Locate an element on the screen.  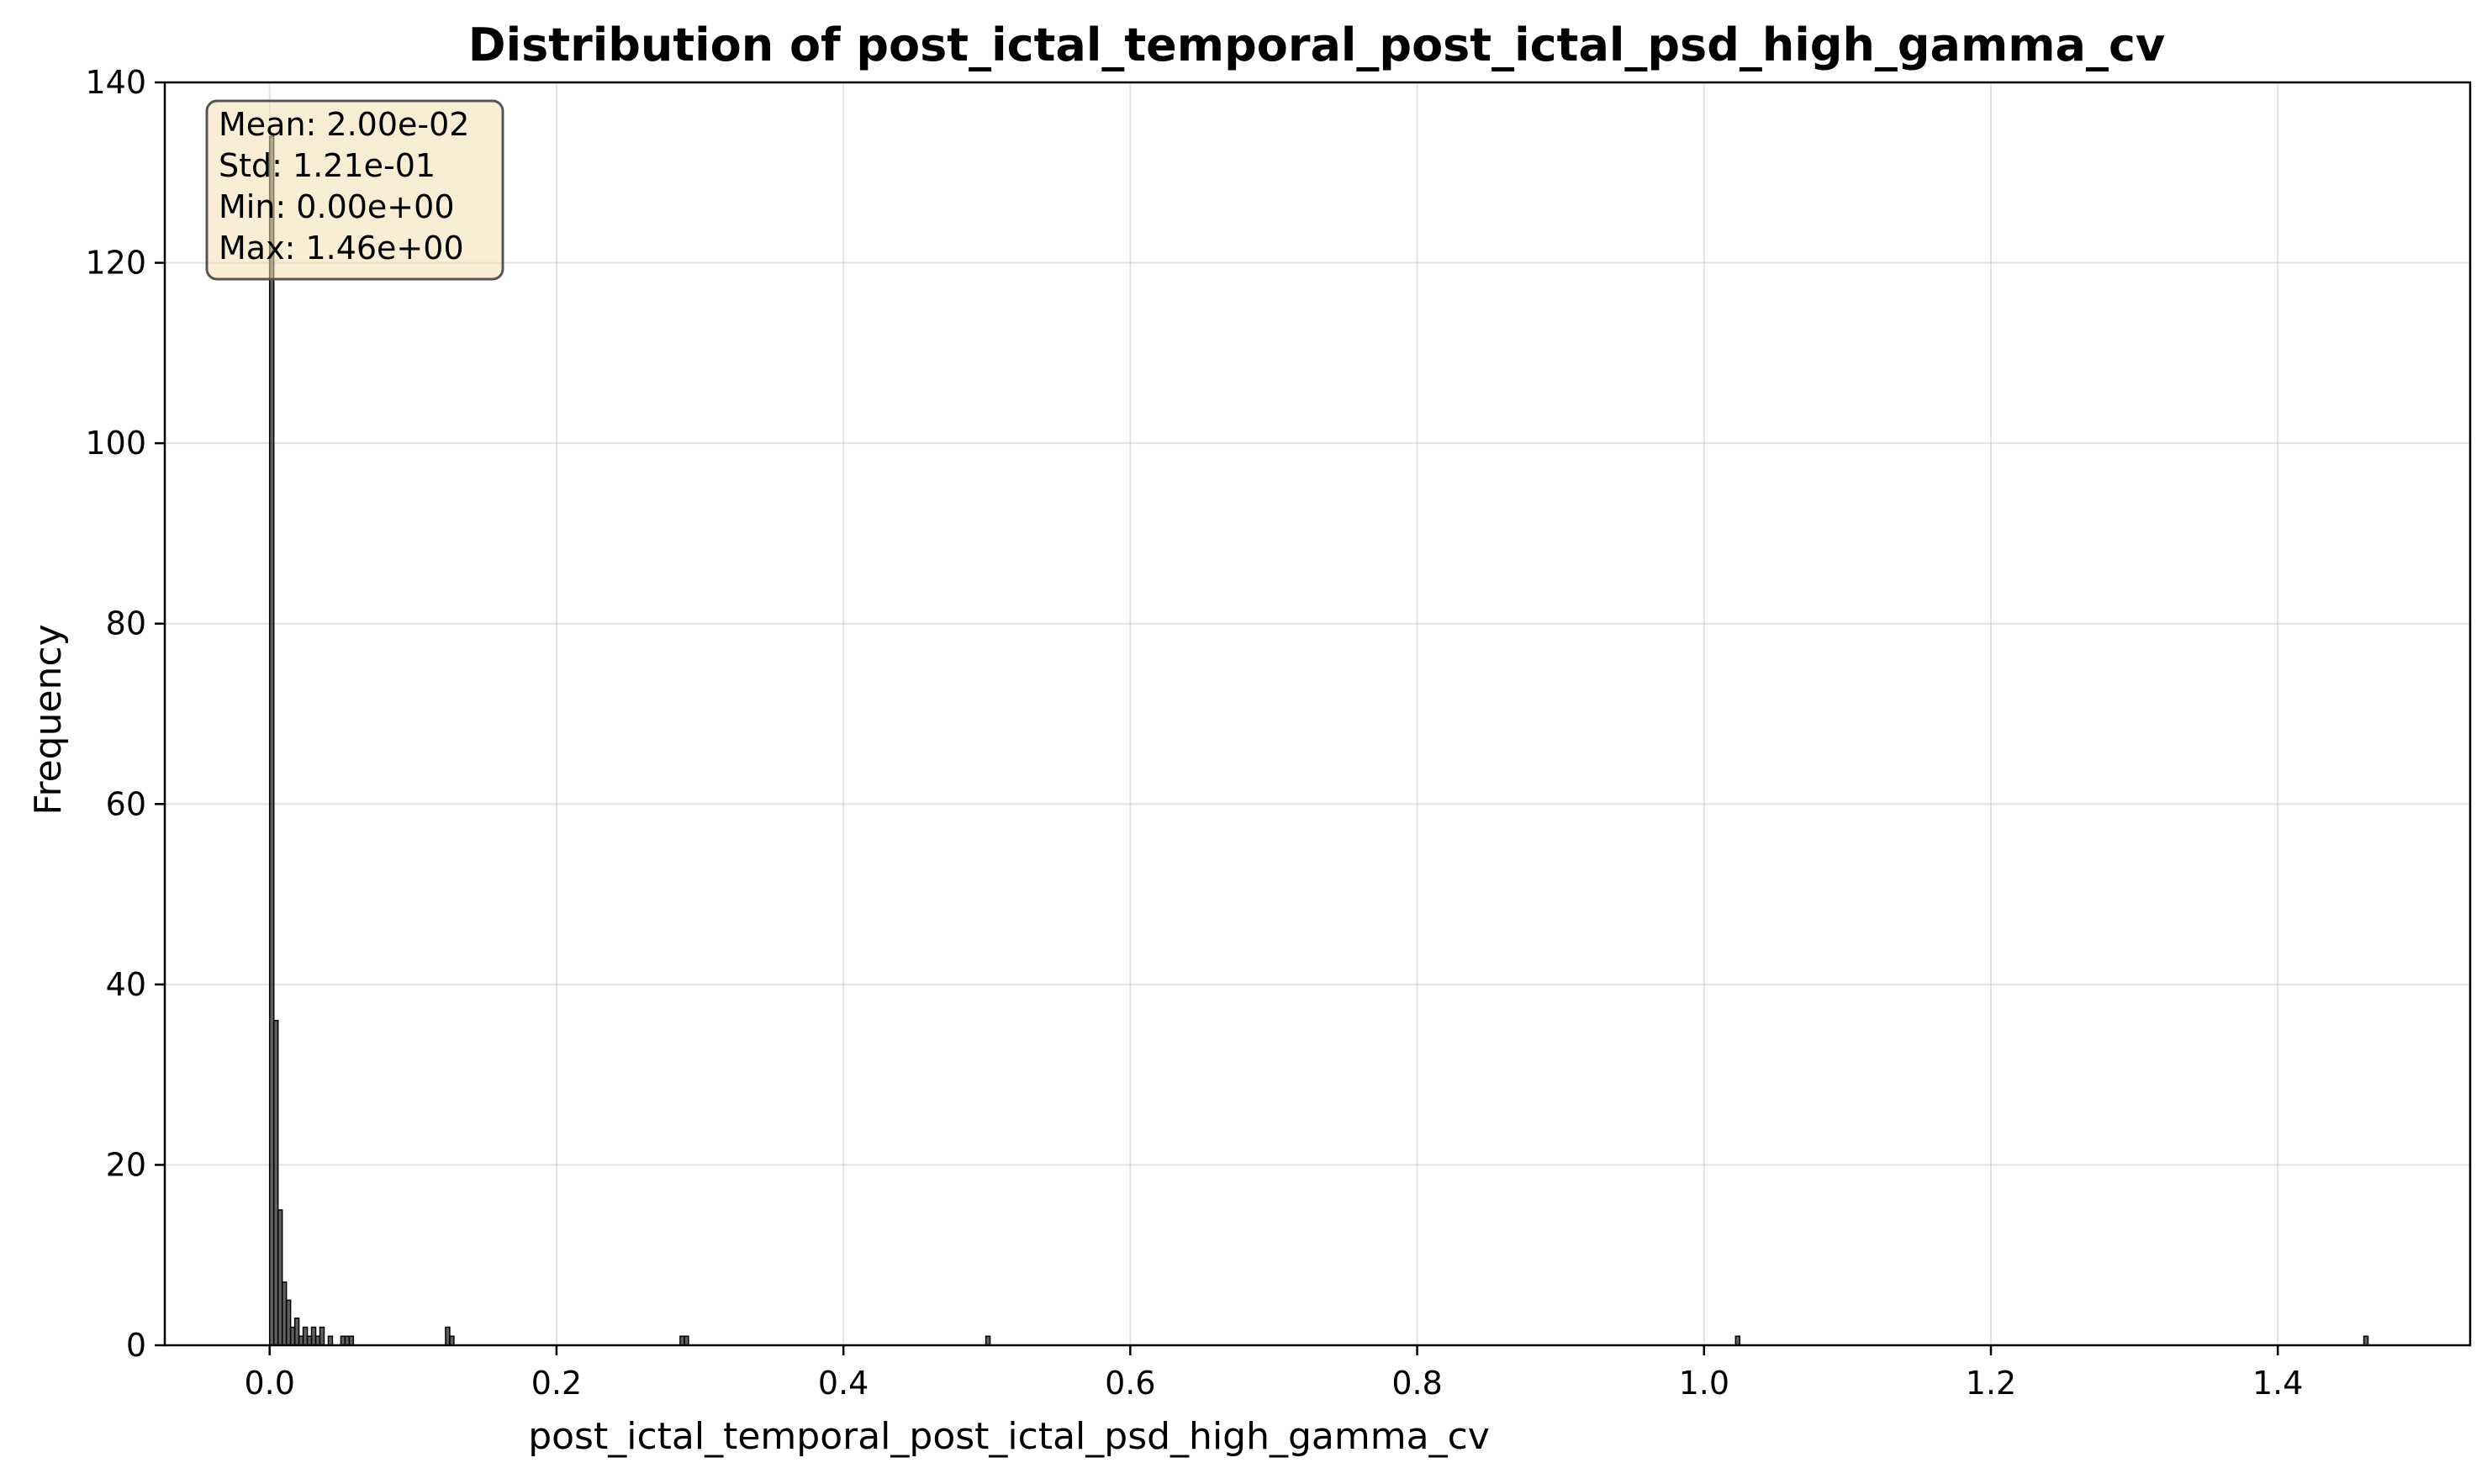
stats-std: Std: 1.21e-01 is located at coordinates (327, 165).